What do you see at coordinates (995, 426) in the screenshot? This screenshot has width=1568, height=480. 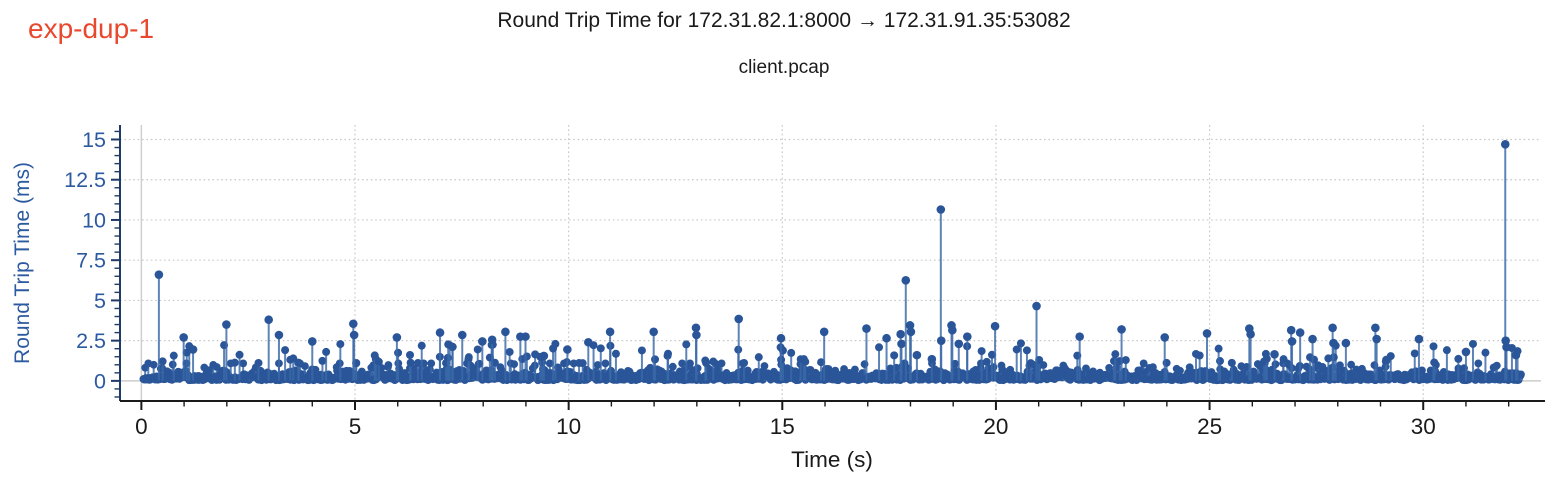 I see `x-tick-label: 20` at bounding box center [995, 426].